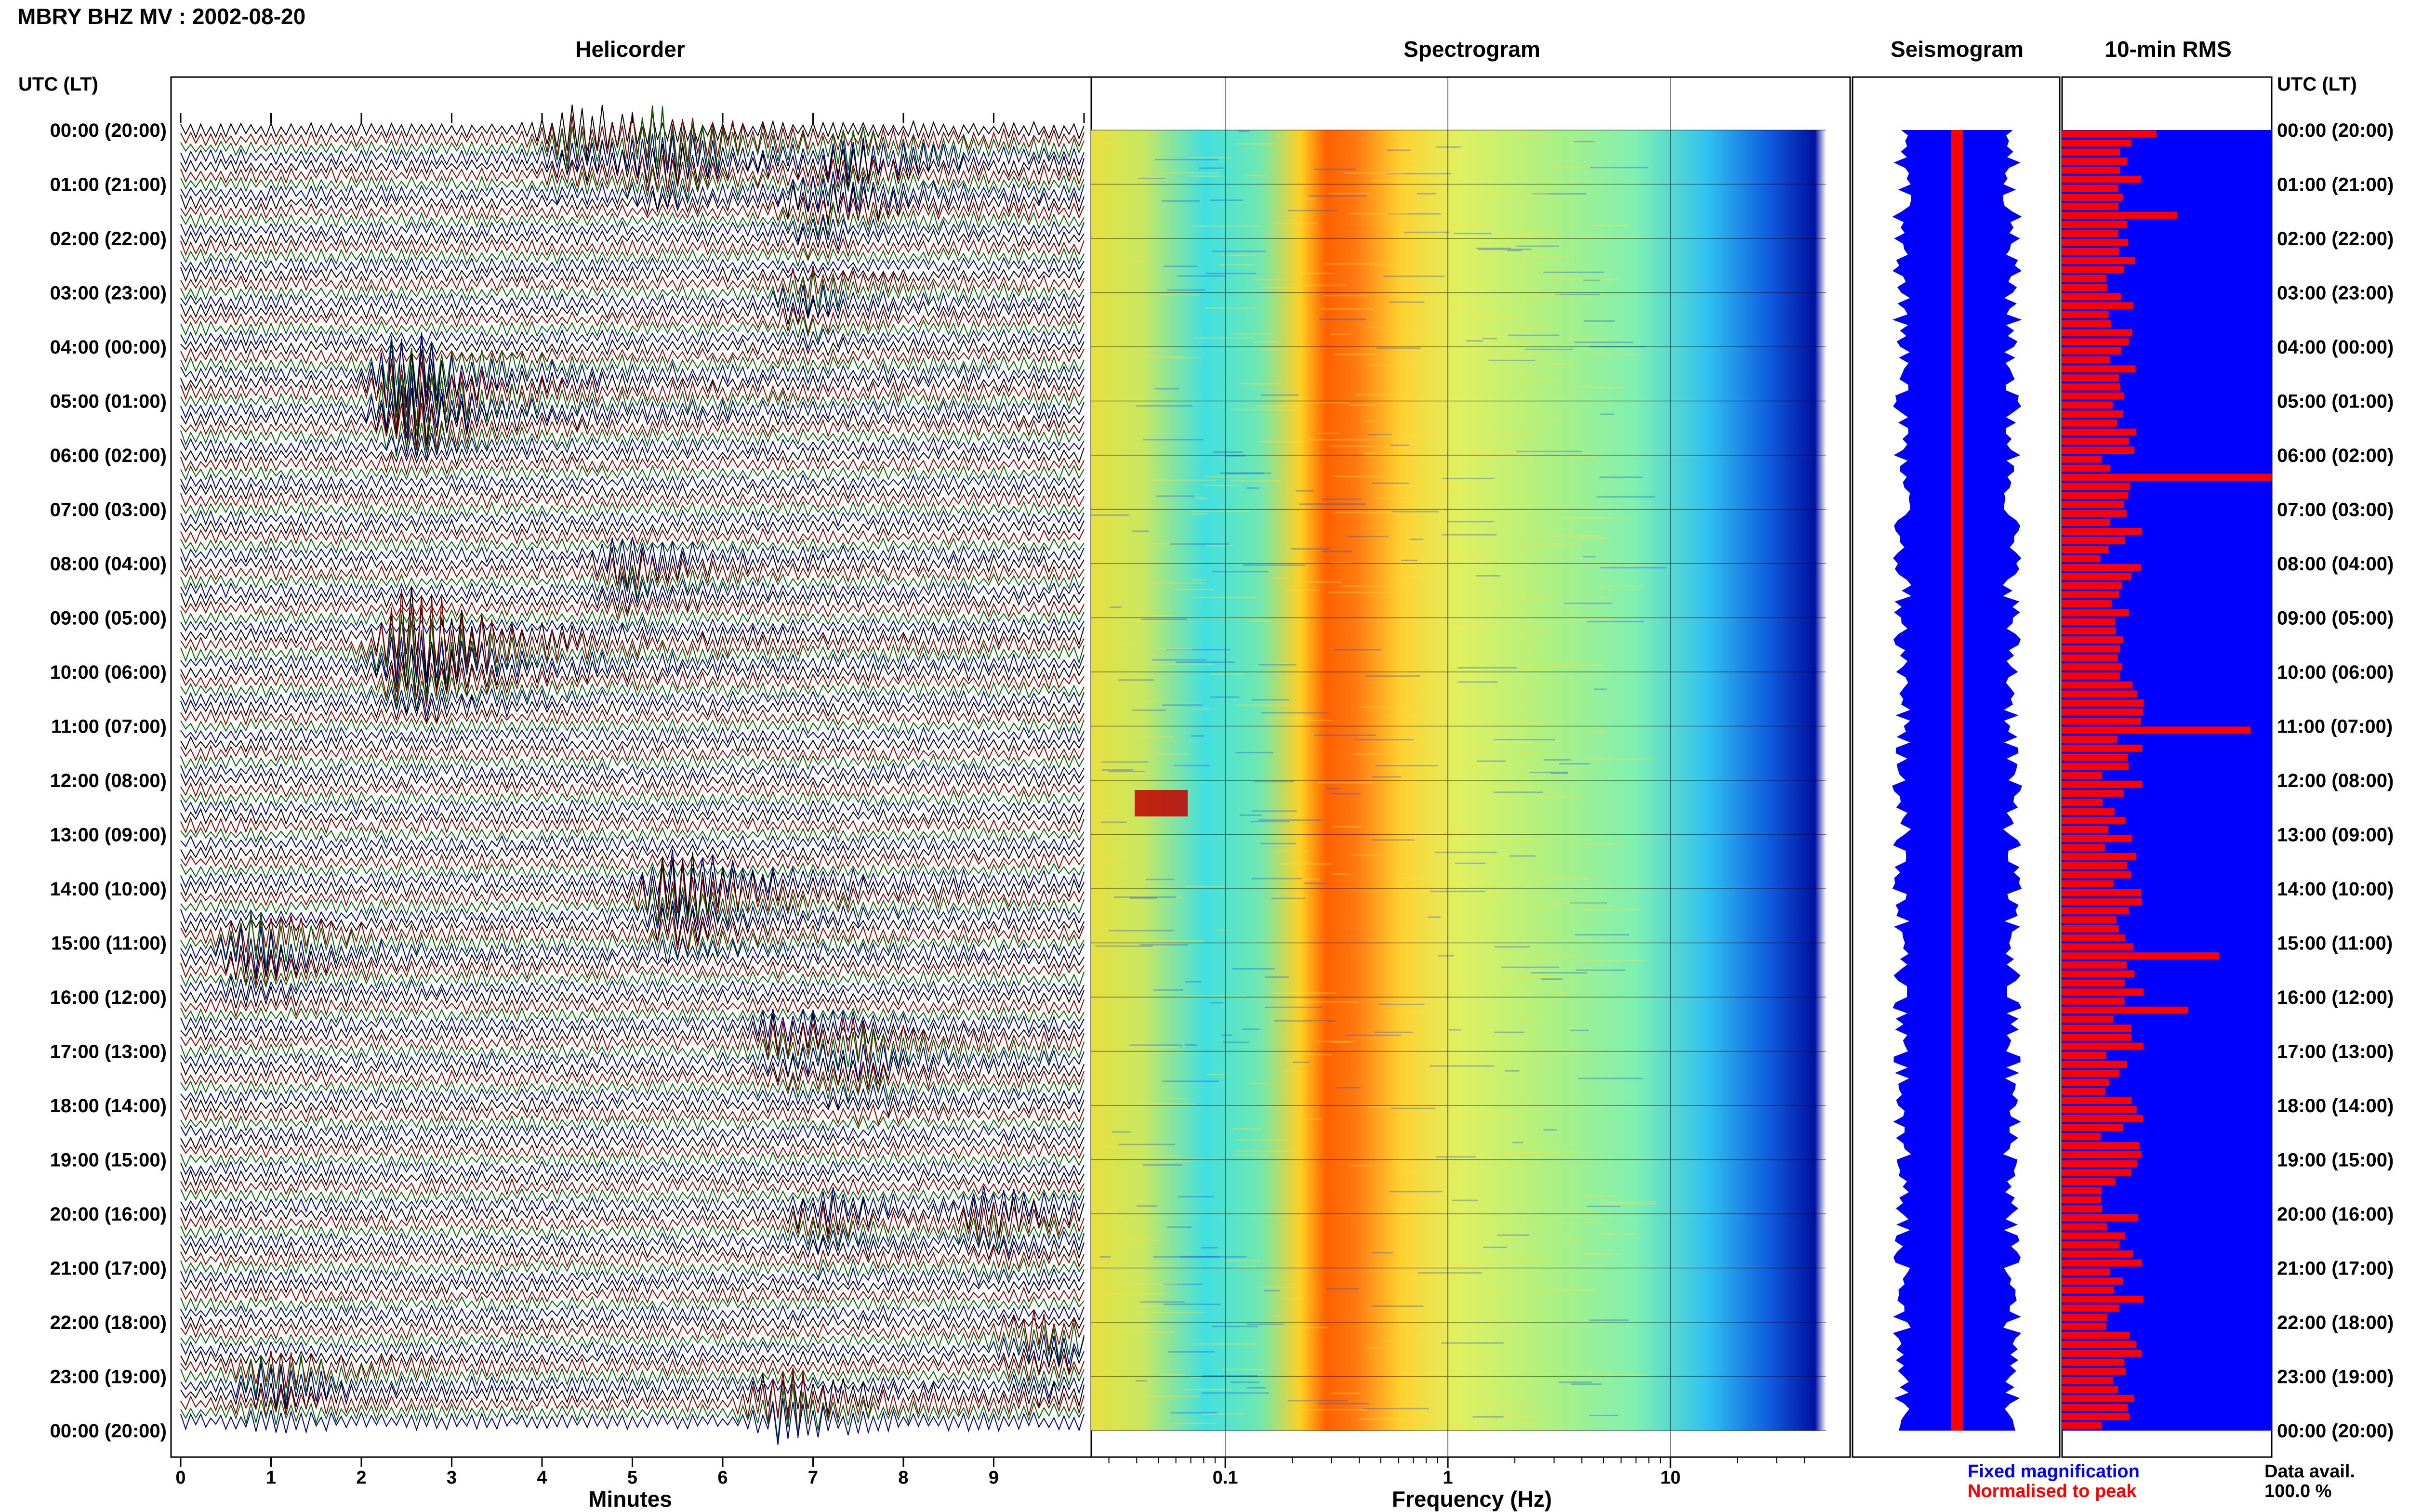  I want to click on time-label-right: 22:00 (18:00), so click(2335, 1322).